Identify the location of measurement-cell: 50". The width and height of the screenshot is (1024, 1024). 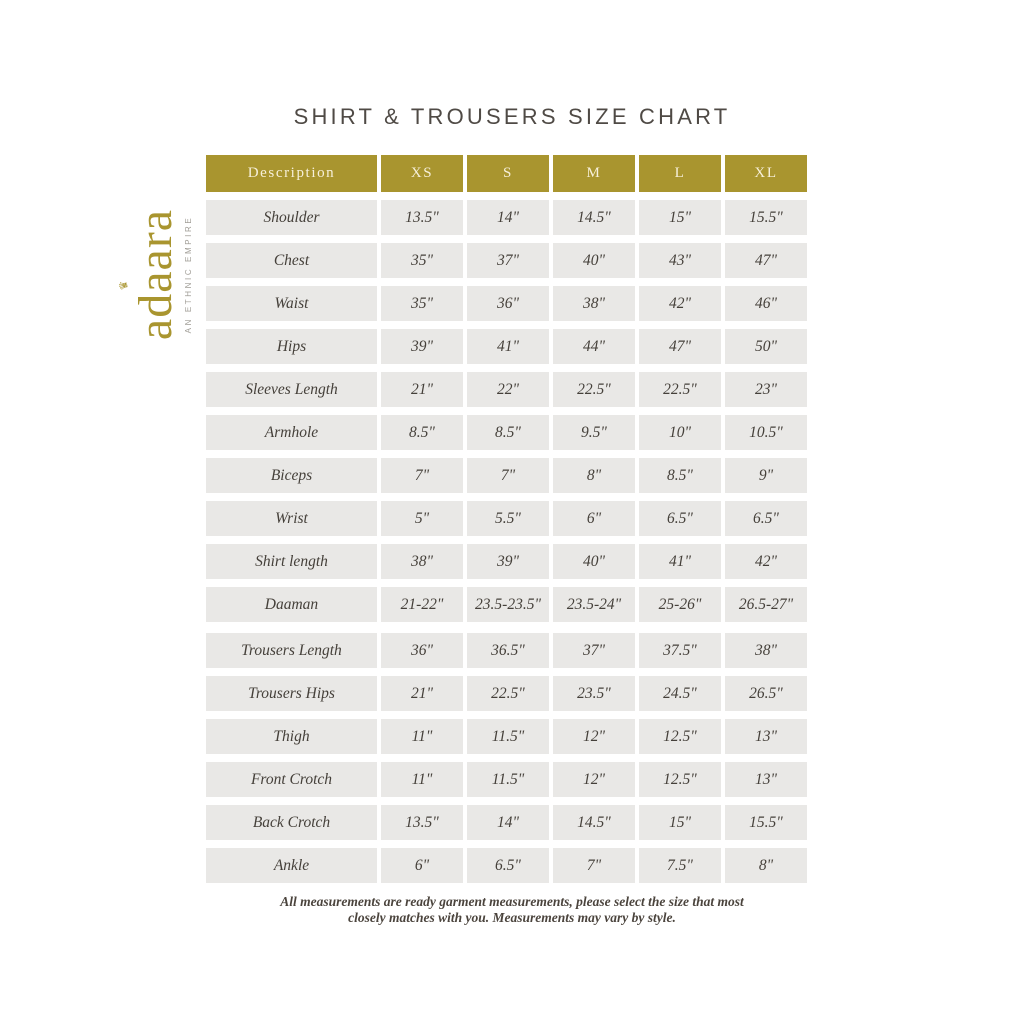
(766, 346).